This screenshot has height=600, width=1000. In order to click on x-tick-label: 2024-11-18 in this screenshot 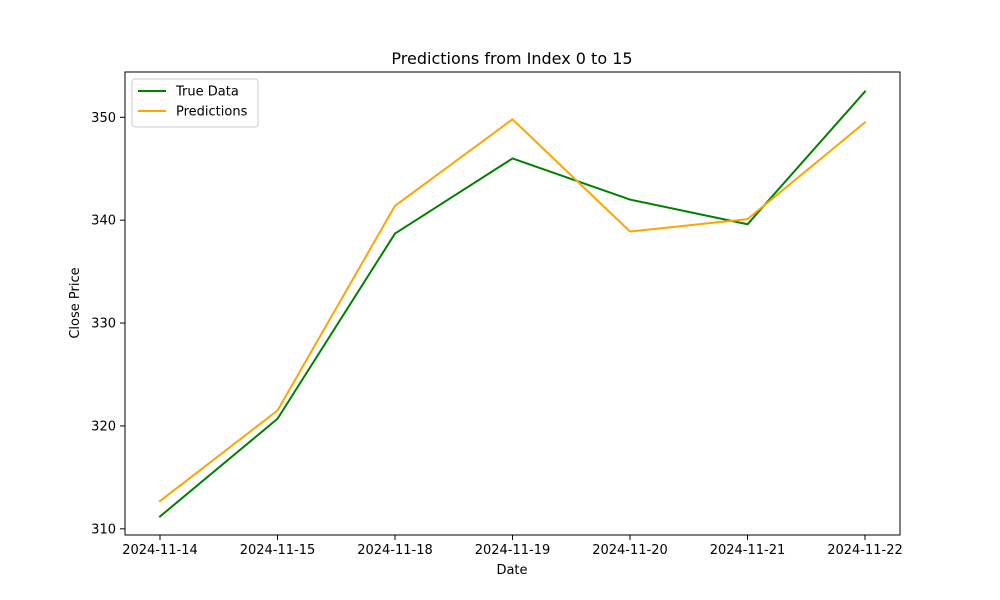, I will do `click(395, 550)`.